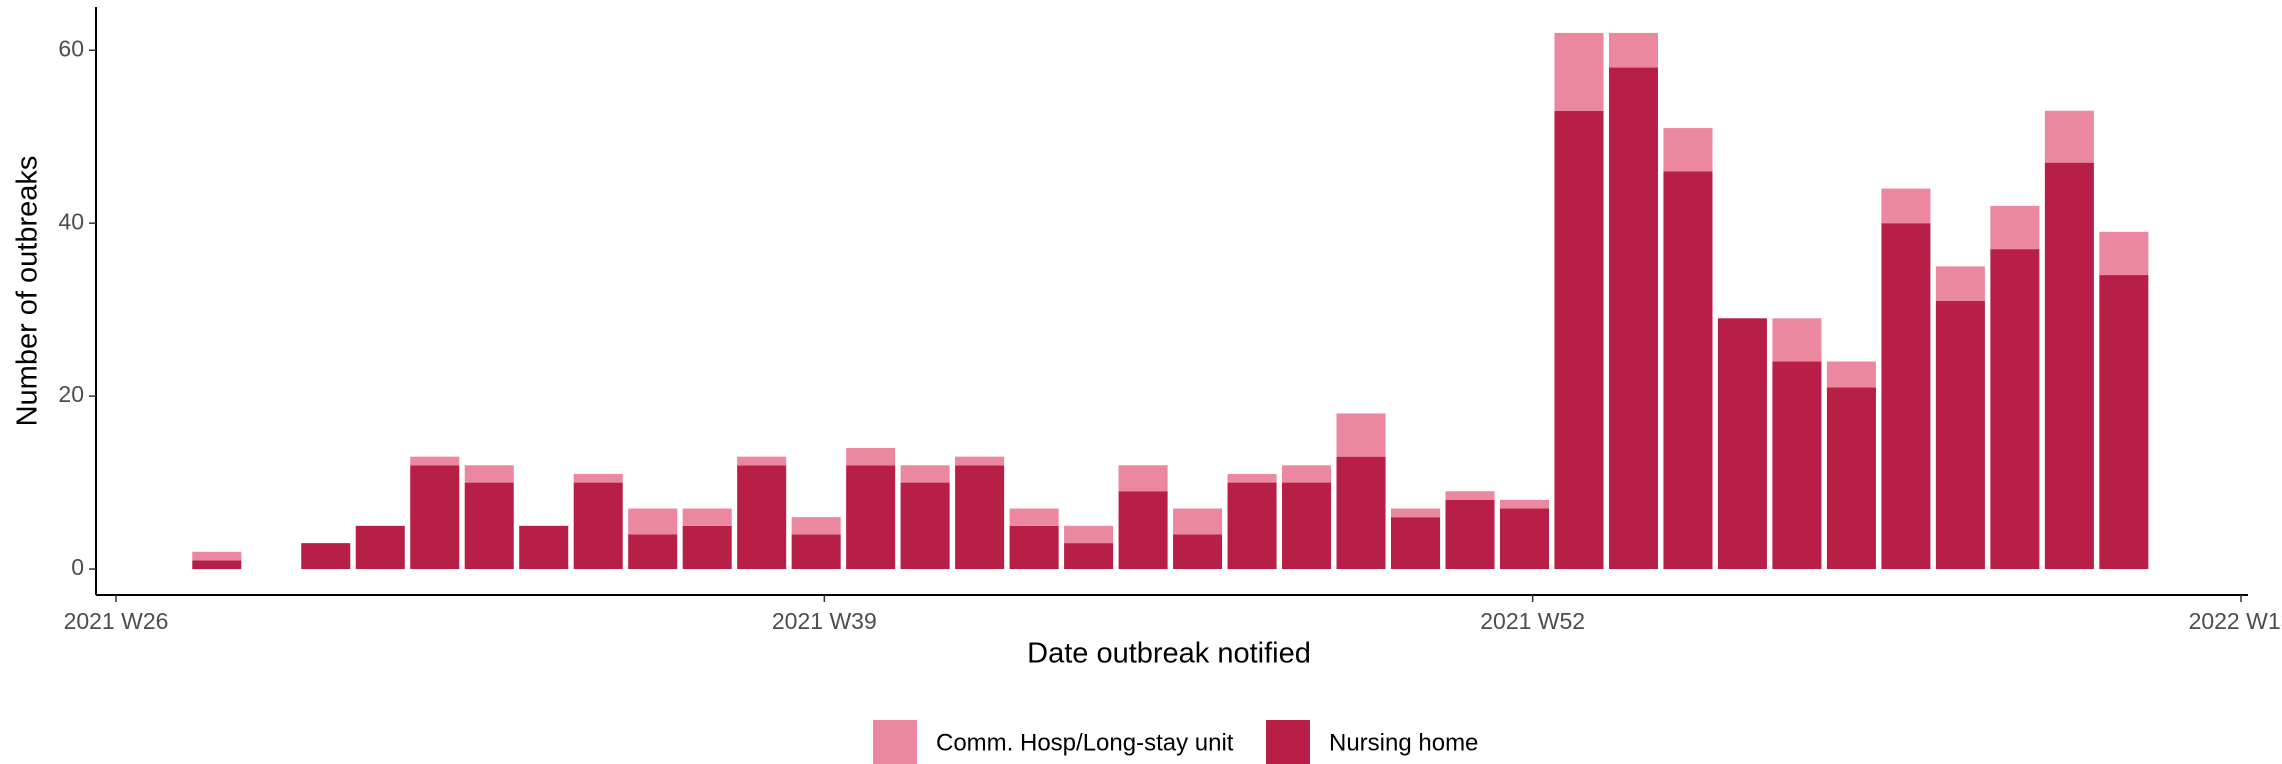 The height and width of the screenshot is (764, 2282). What do you see at coordinates (1532, 621) in the screenshot?
I see `x-tick-label: 2021 W52` at bounding box center [1532, 621].